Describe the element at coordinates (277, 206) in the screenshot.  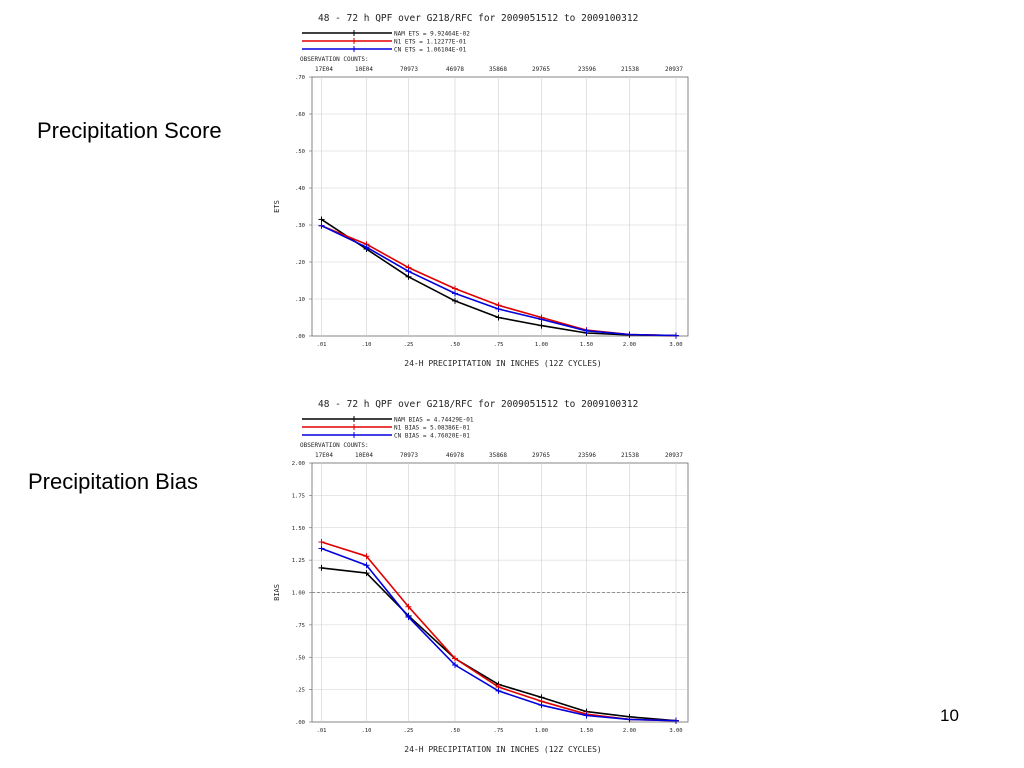
I see `y-axis-label: ETS` at that location.